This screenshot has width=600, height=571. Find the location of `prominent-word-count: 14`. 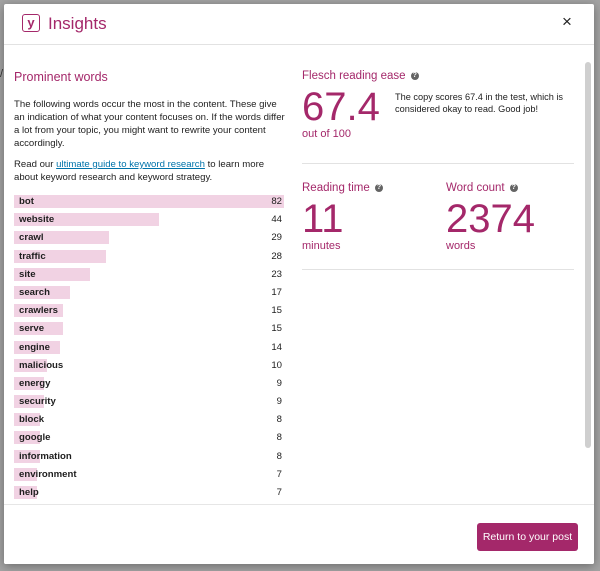

prominent-word-count: 14 is located at coordinates (276, 347).